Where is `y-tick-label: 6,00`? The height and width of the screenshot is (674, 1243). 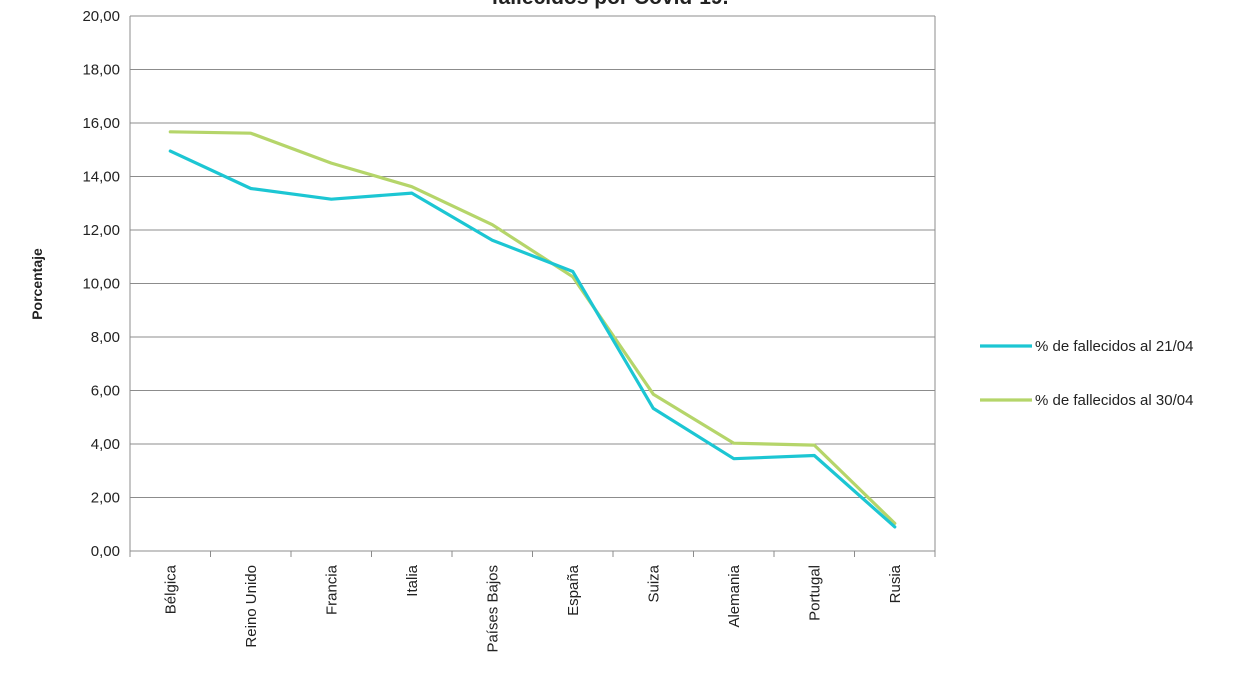 y-tick-label: 6,00 is located at coordinates (105, 391).